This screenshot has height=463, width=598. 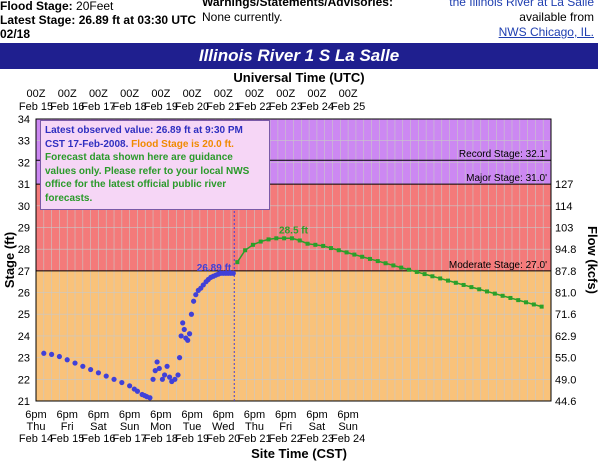 What do you see at coordinates (565, 294) in the screenshot?
I see `flow-tick-label: 81.0` at bounding box center [565, 294].